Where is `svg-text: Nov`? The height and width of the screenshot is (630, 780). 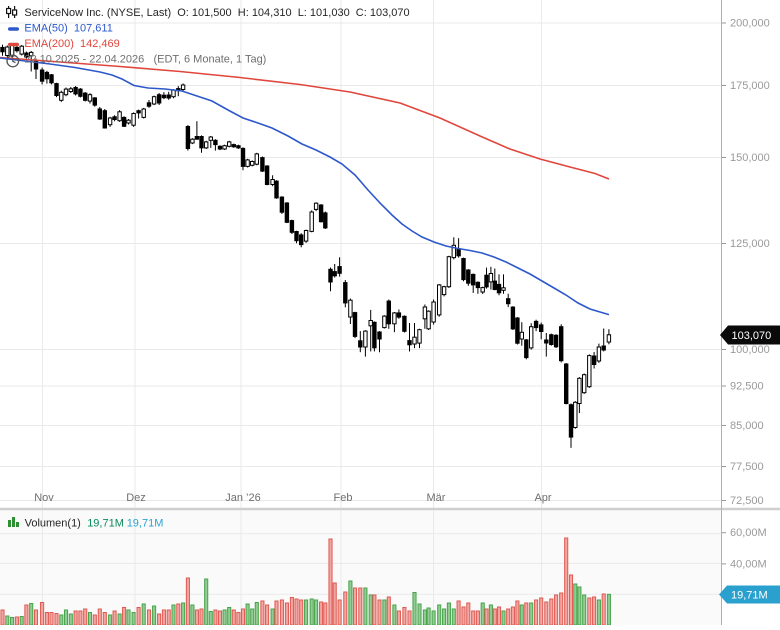 svg-text: Nov is located at coordinates (44, 498).